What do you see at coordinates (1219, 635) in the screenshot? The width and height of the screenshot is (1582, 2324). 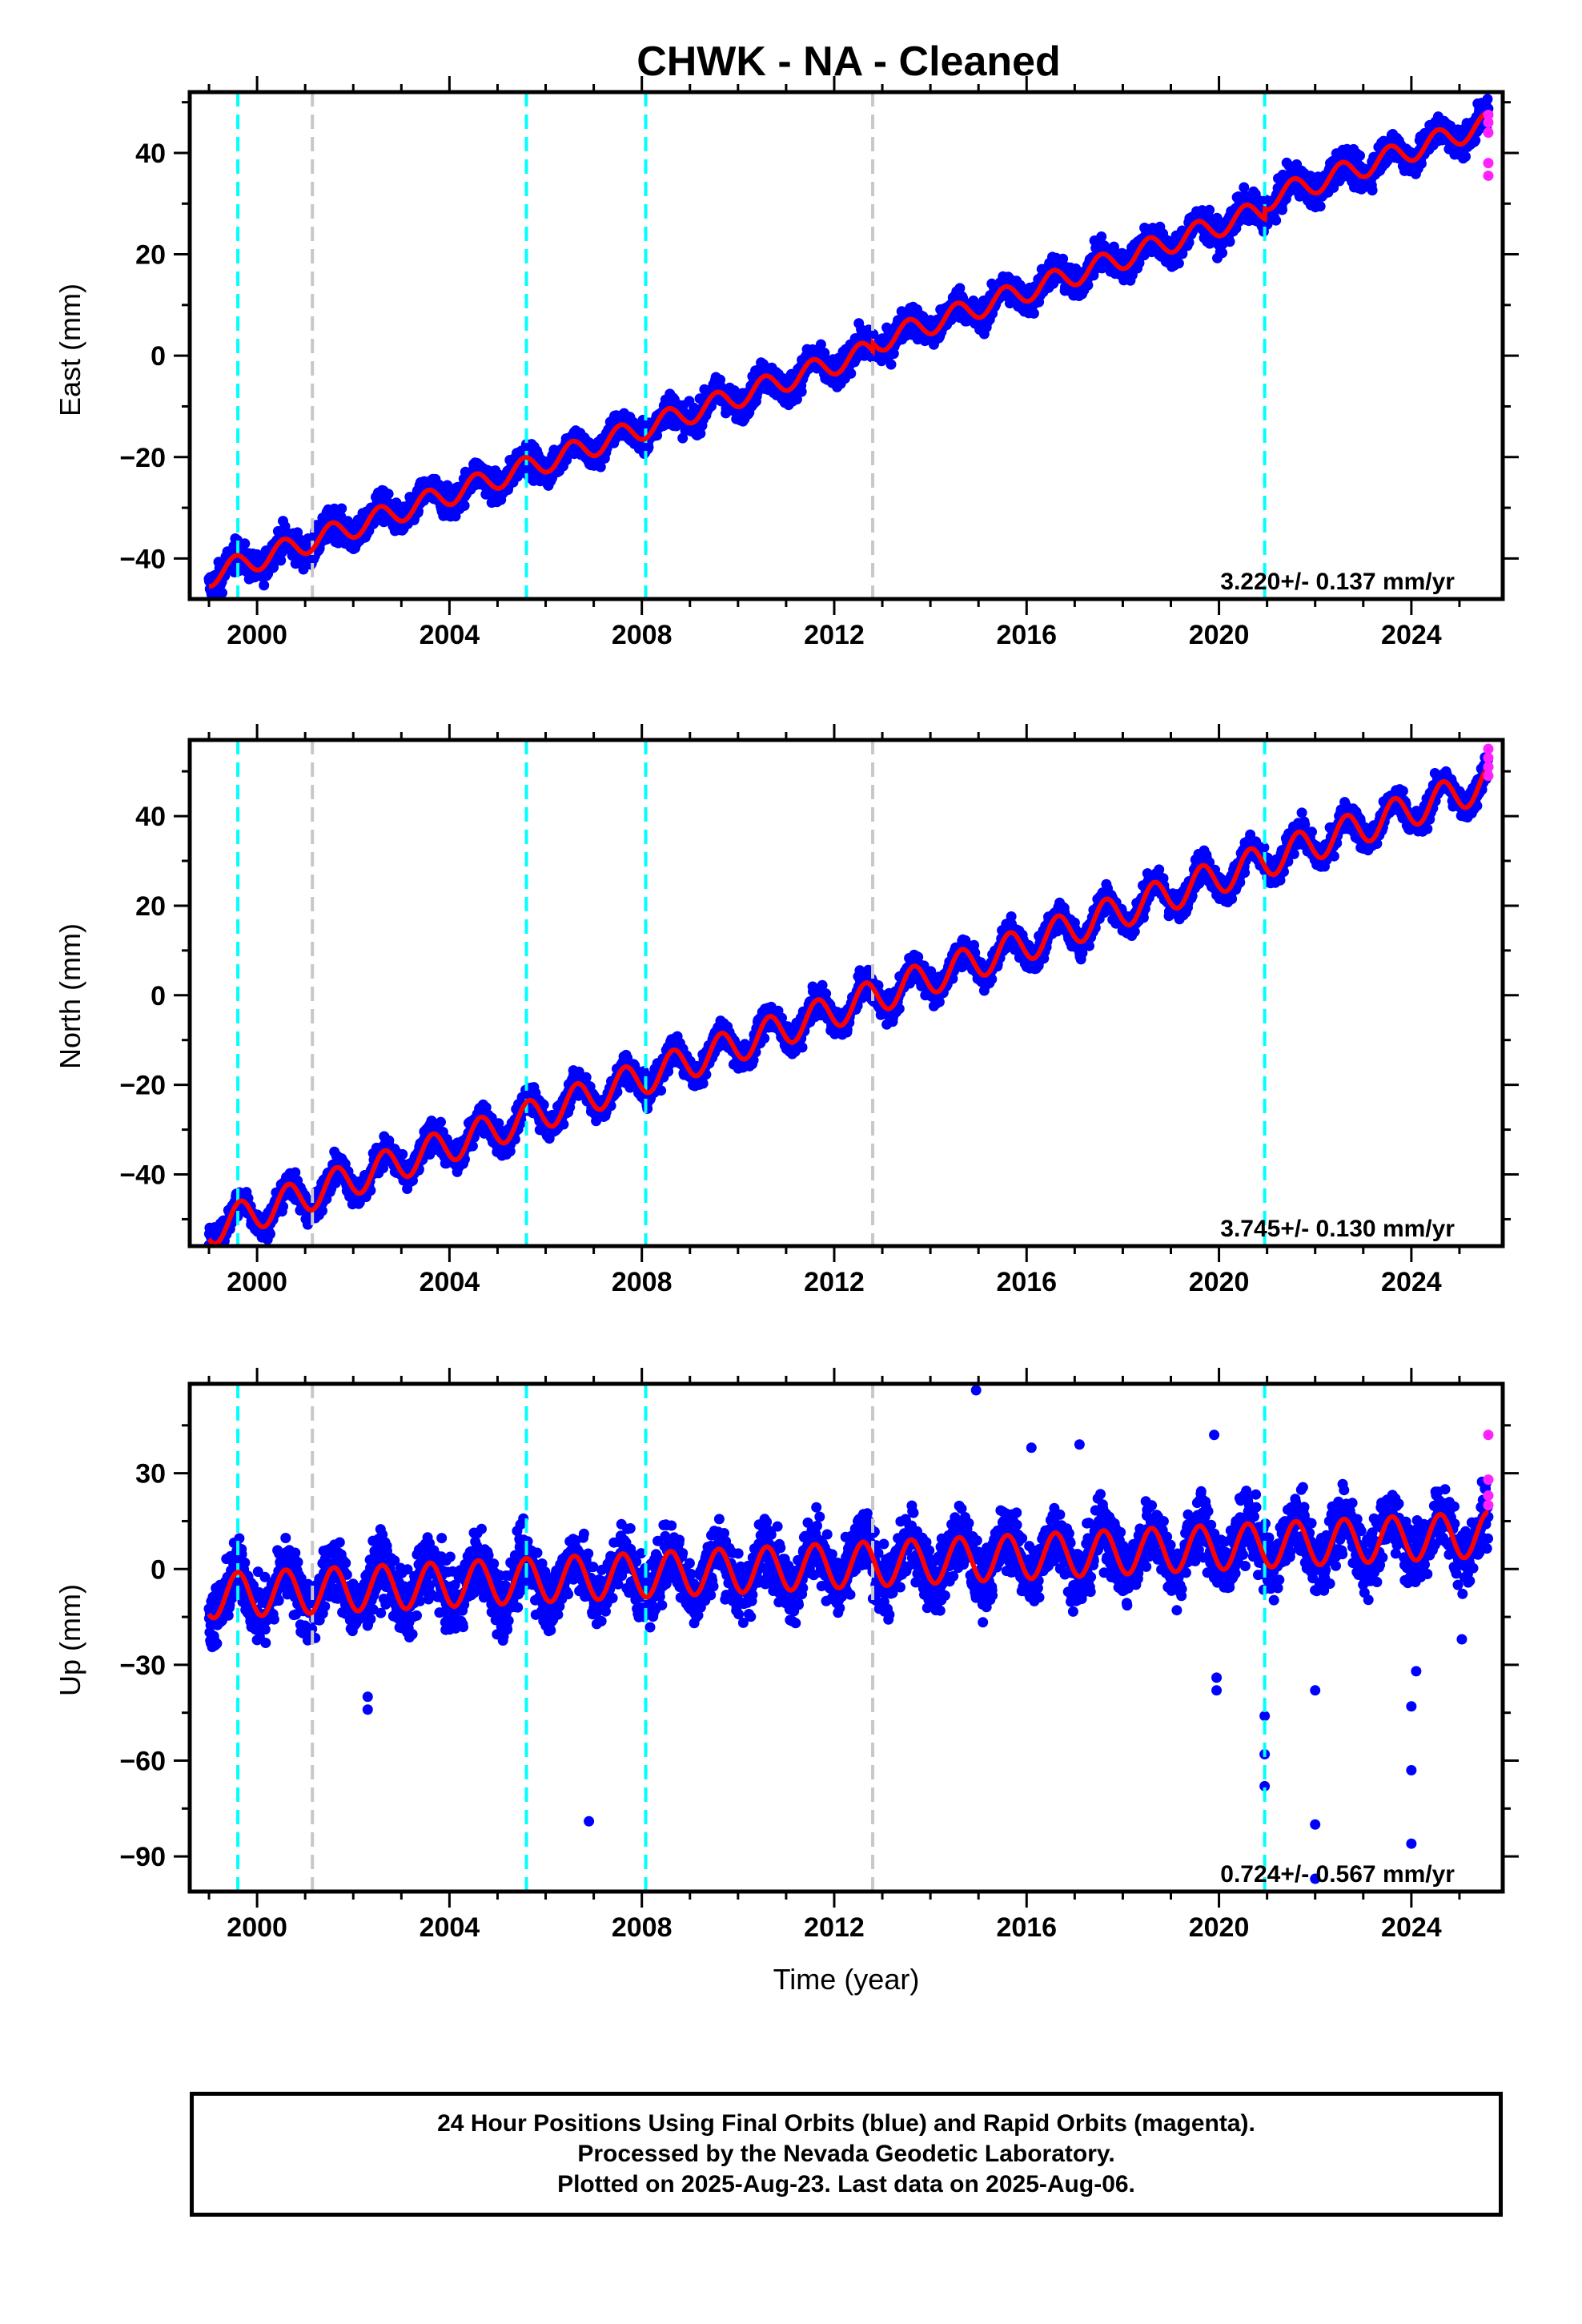 I see `east-x-tick-label: 2020` at bounding box center [1219, 635].